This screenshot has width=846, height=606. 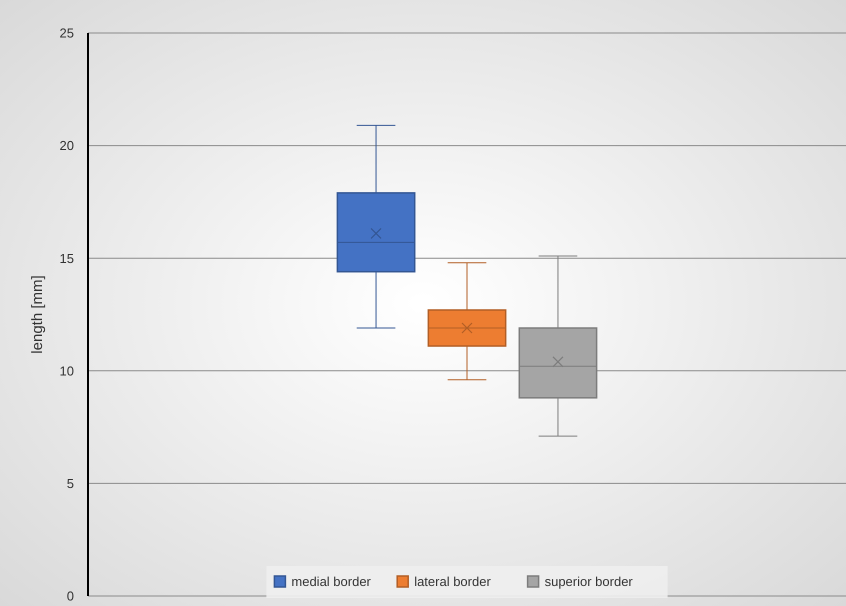 I want to click on legend-label: medial border, so click(x=331, y=581).